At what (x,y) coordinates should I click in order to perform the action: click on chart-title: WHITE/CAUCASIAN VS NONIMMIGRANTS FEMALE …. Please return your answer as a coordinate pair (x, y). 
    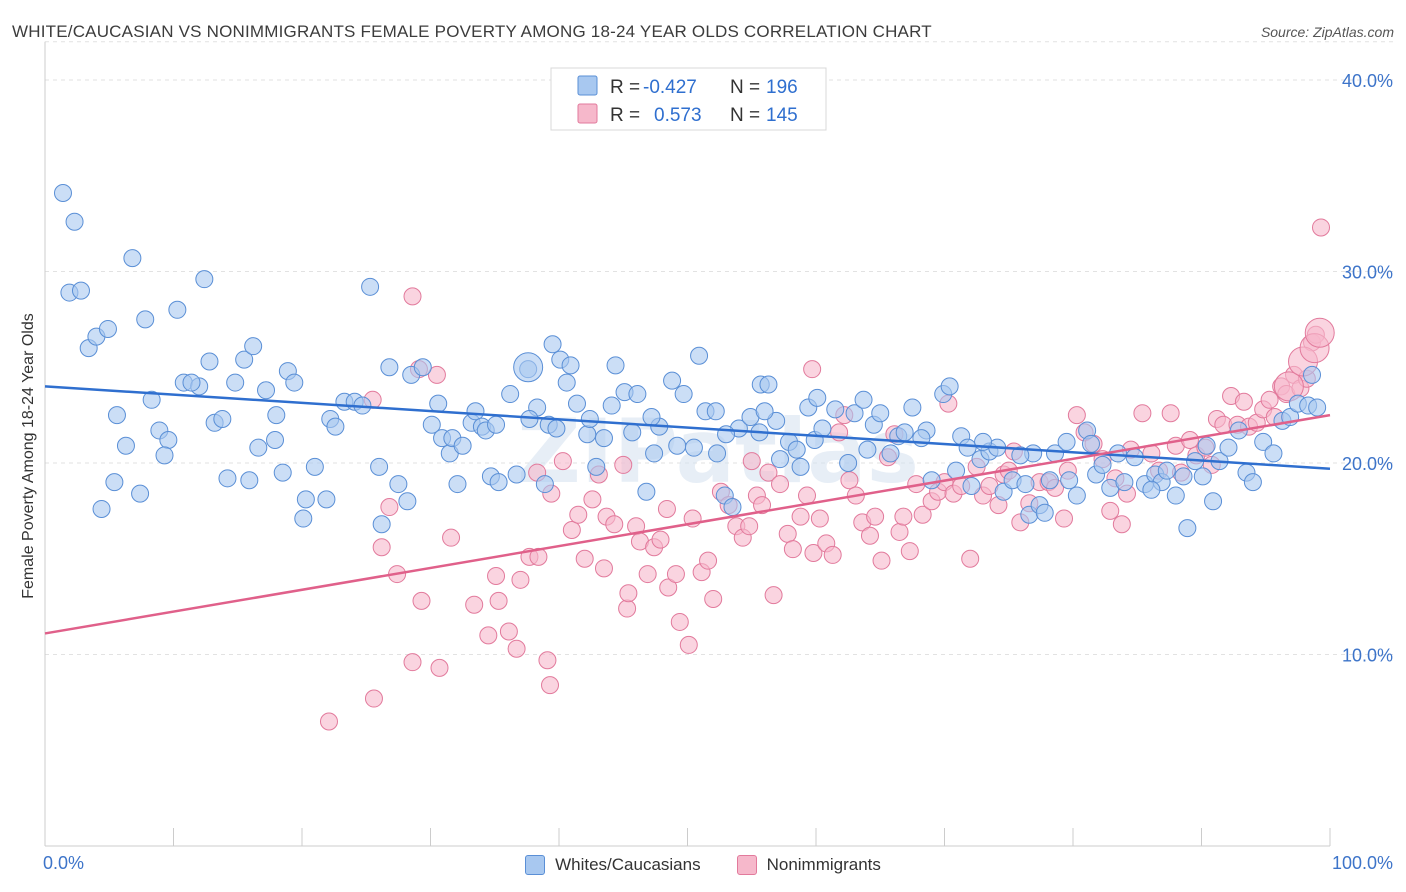
    Looking at the image, I should click on (472, 31).